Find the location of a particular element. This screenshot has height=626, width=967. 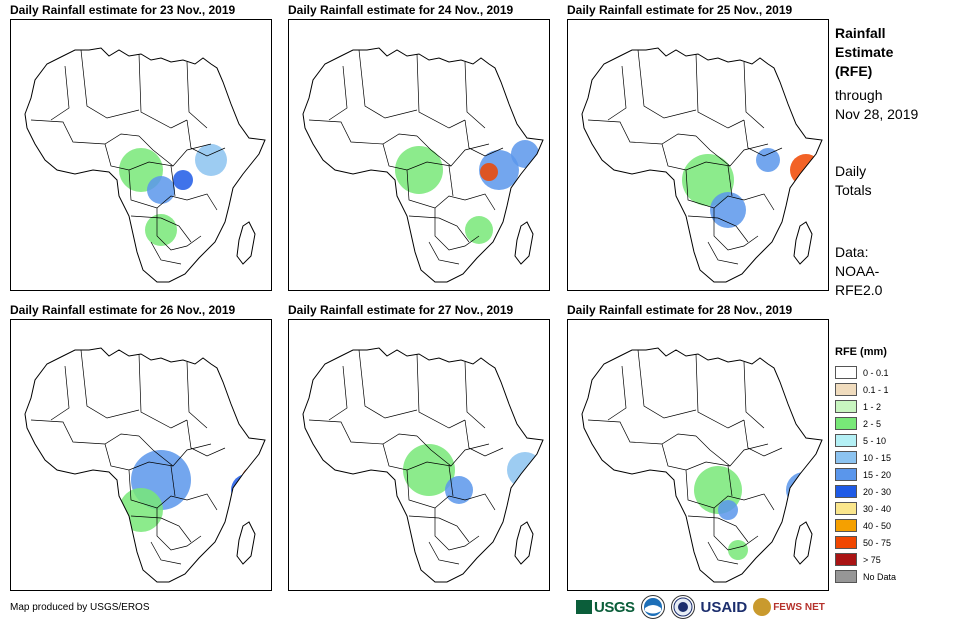

legend-label: 50 - 75 is located at coordinates (877, 542).